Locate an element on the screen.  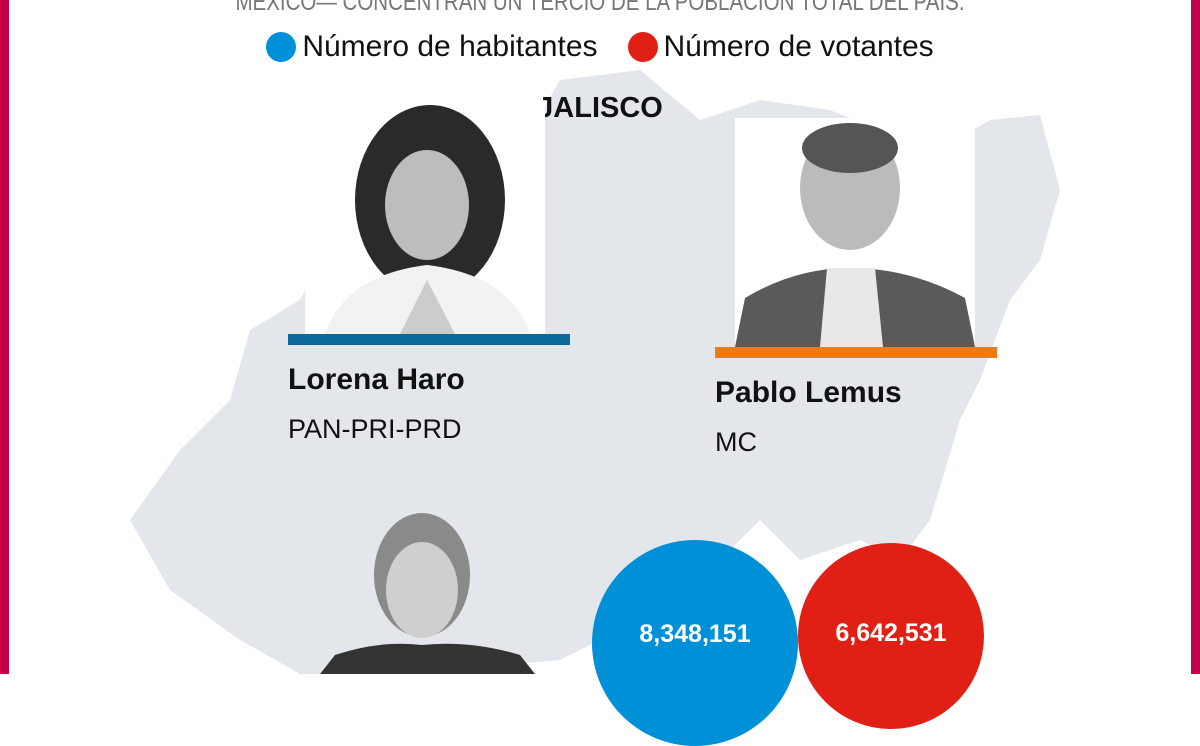
candidate-name: Lorena Haro is located at coordinates (376, 379).